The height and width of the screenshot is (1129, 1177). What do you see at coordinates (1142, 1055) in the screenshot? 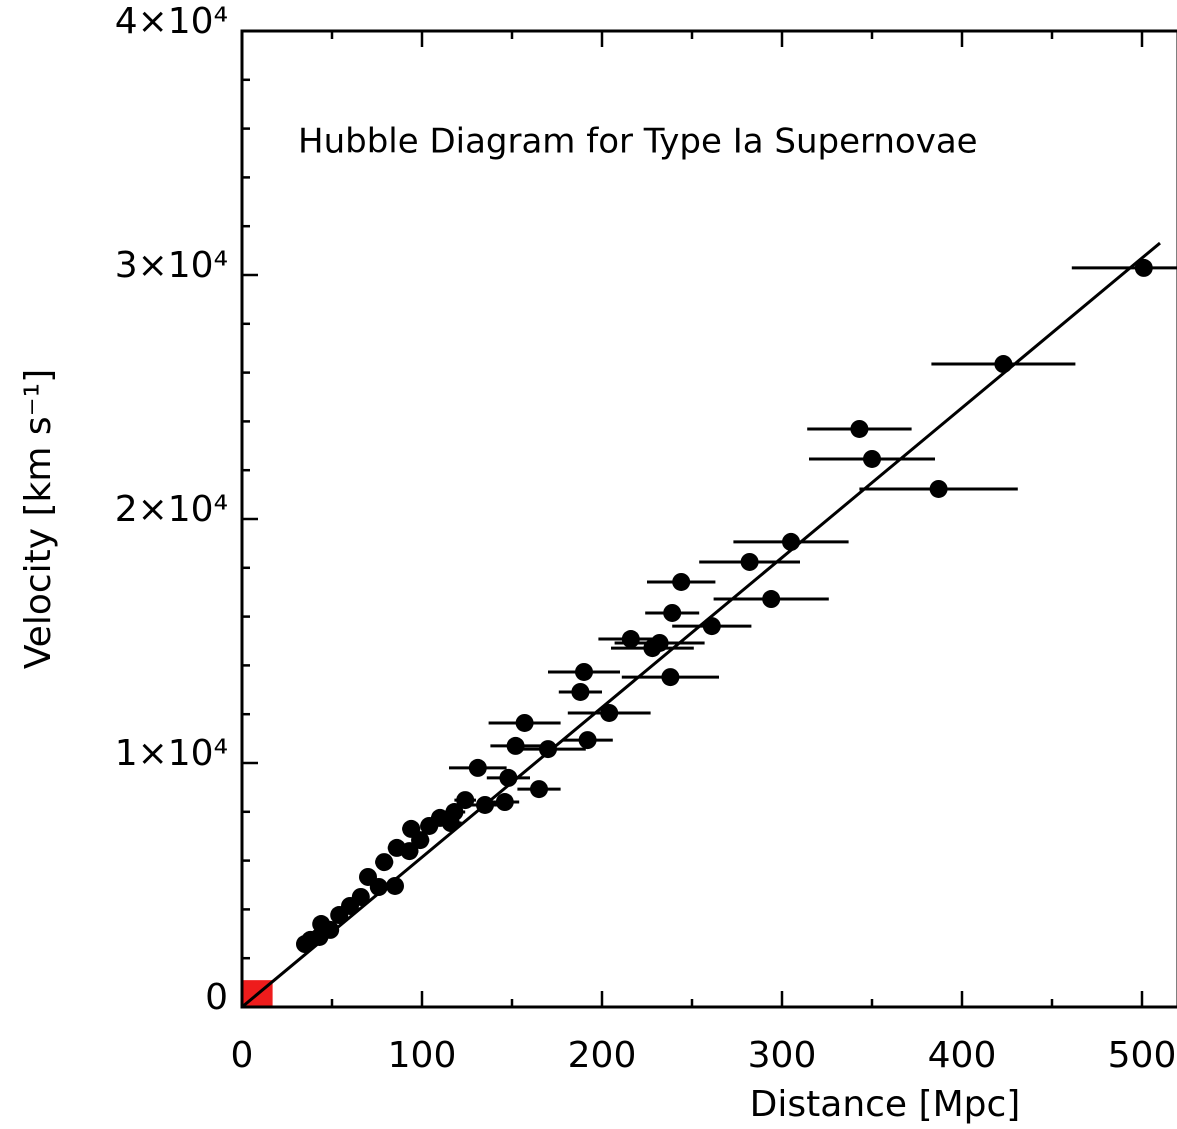
I see `x-tick-label: 500` at bounding box center [1142, 1055].